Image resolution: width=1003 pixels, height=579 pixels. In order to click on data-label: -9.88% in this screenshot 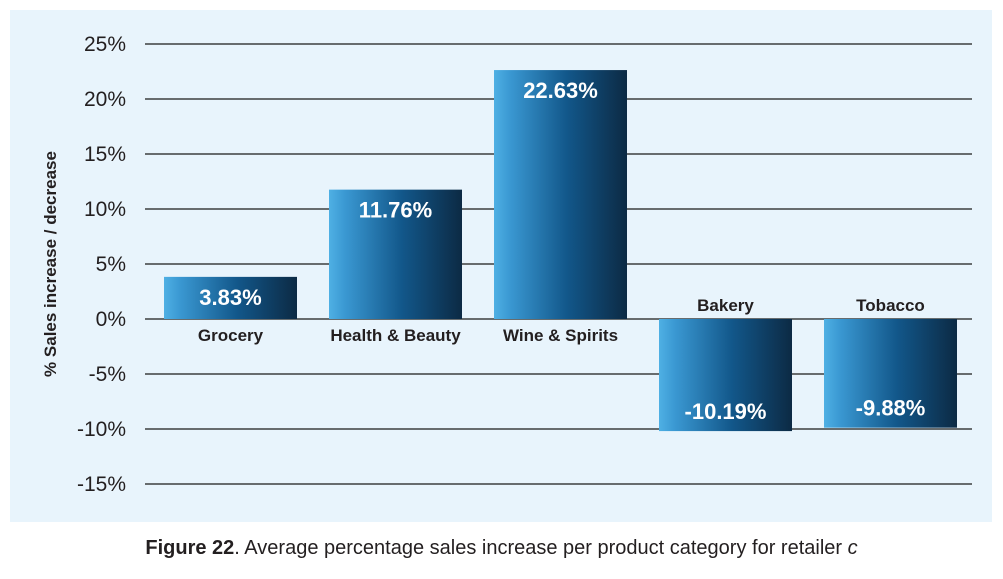, I will do `click(891, 408)`.